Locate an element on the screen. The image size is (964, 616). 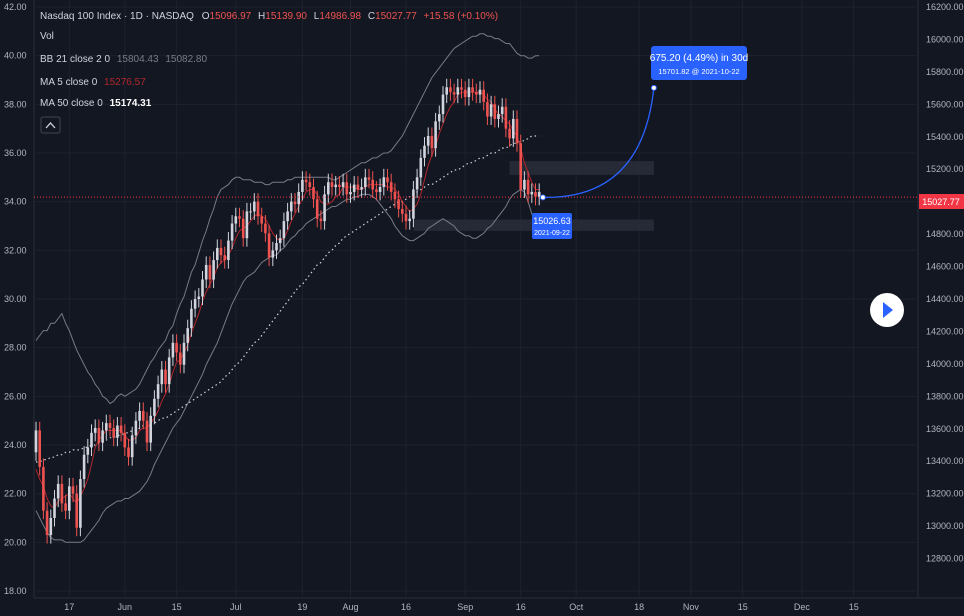
projection is located at coordinates (598, 142).